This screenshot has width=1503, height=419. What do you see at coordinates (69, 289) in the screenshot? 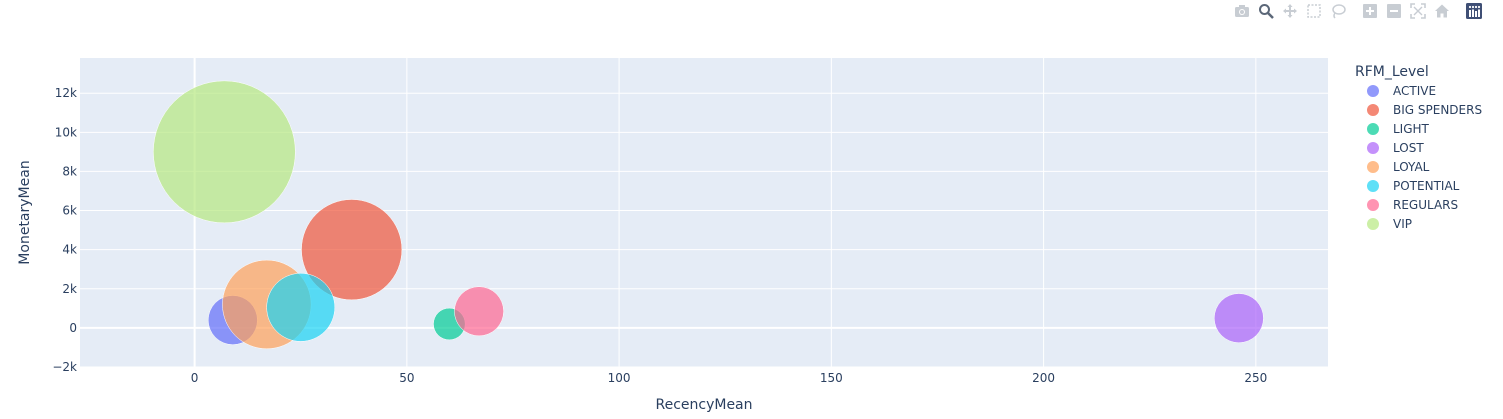
I see `y-tick-label: 2k` at bounding box center [69, 289].